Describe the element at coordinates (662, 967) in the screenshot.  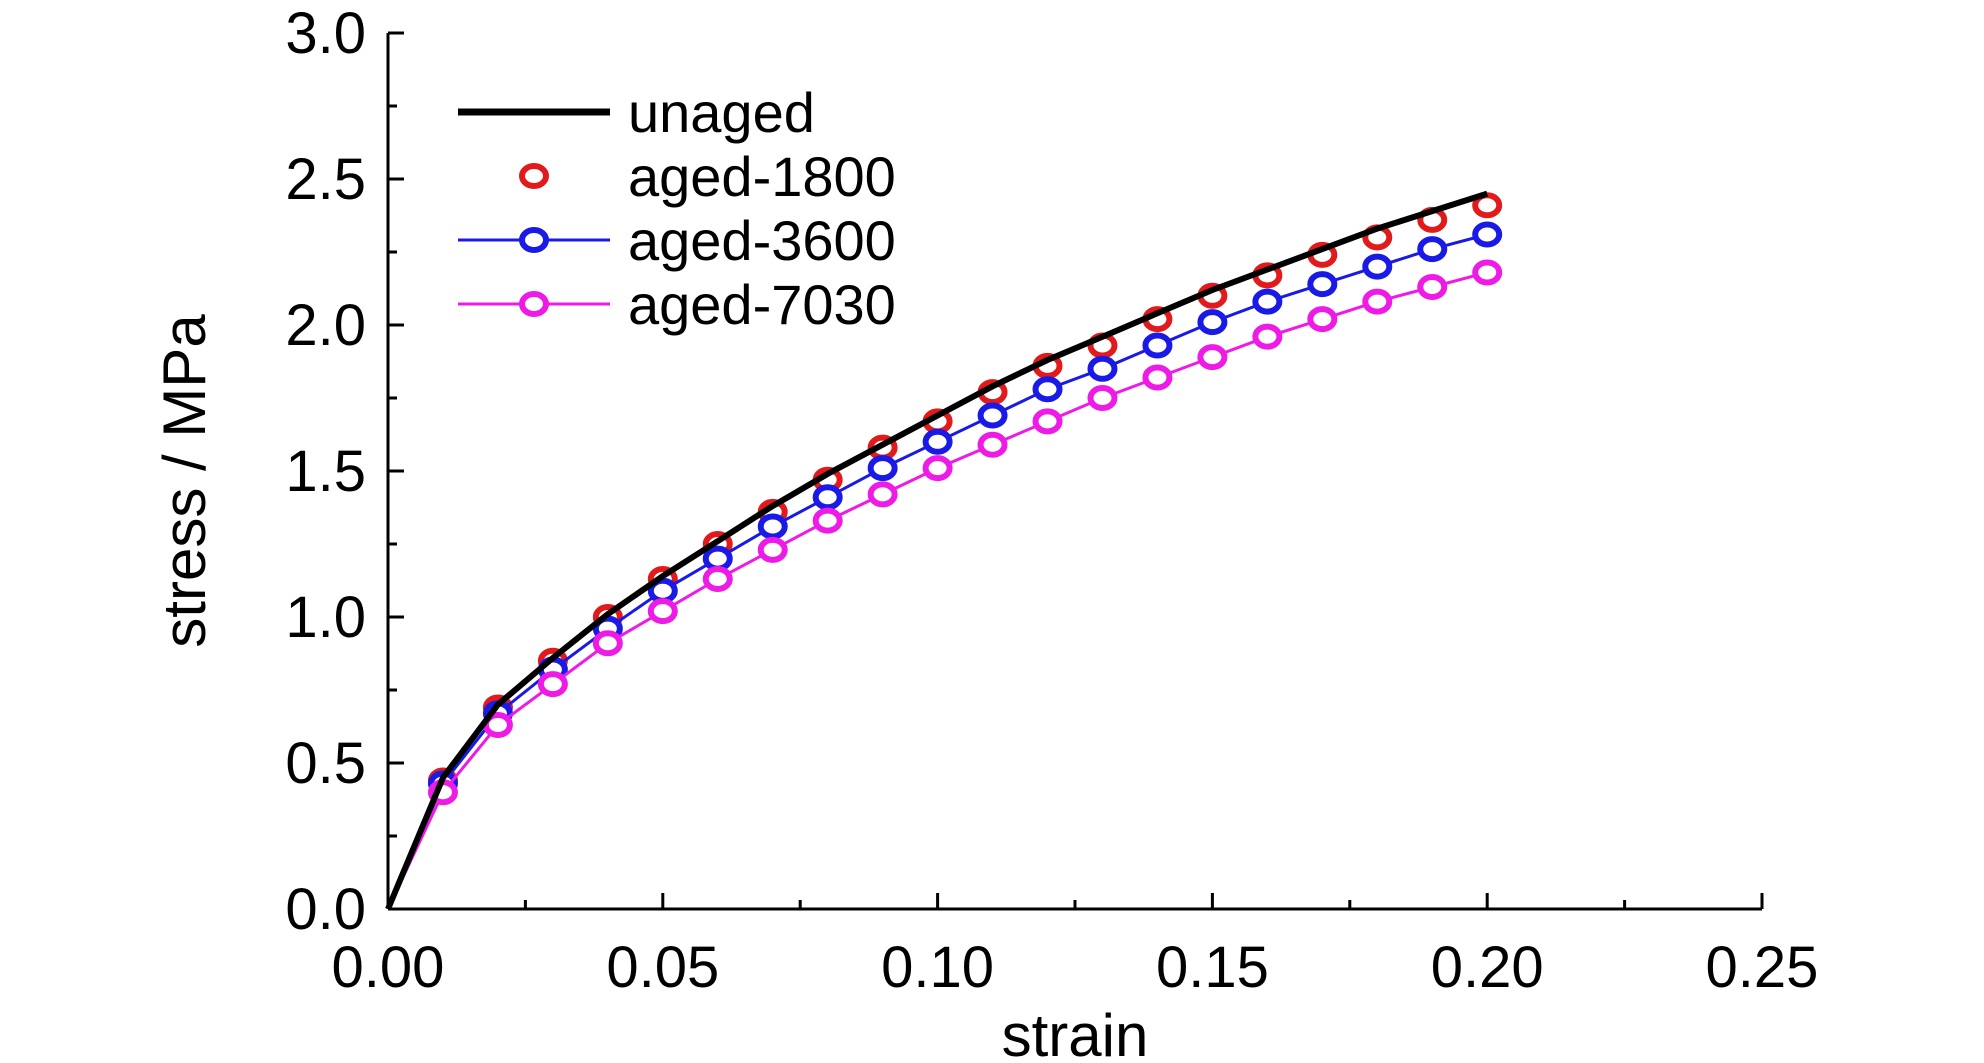
I see `x-tick-label: 0.05` at that location.